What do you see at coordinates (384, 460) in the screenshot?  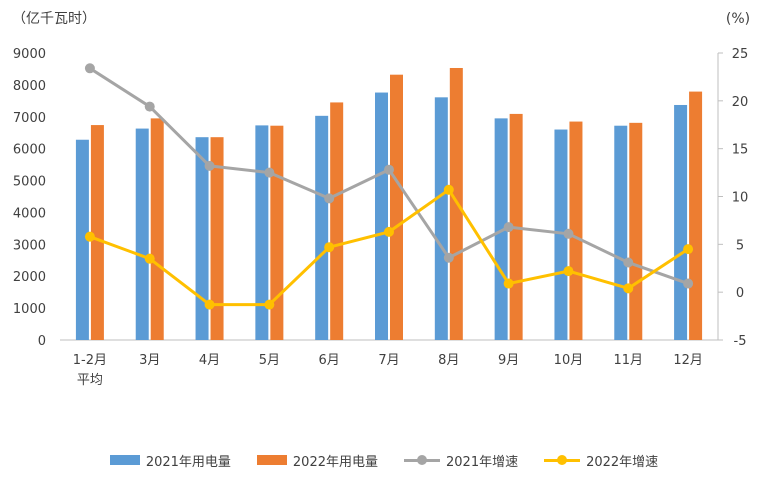 I see `legend: 2021年用电量 2022年用电量 2021年增速 2022年增速` at bounding box center [384, 460].